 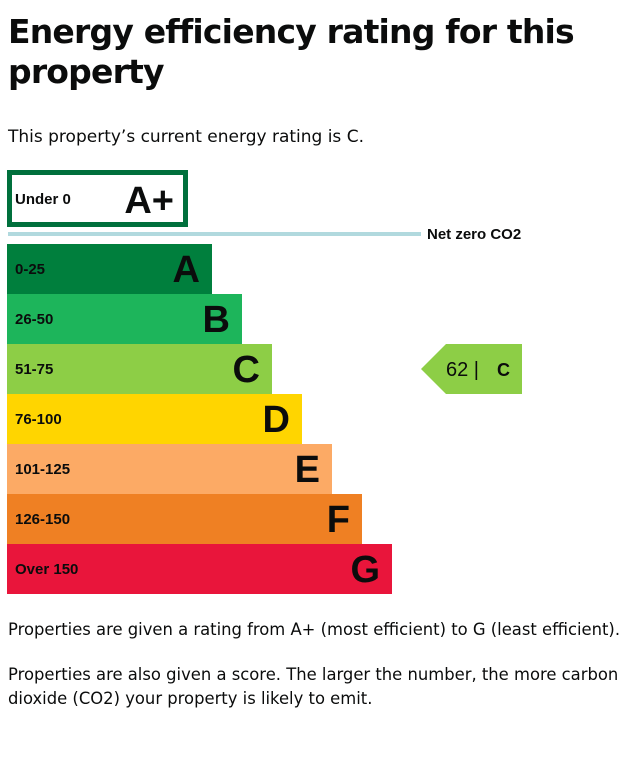 What do you see at coordinates (46, 569) in the screenshot?
I see `band-range-label: Over 150` at bounding box center [46, 569].